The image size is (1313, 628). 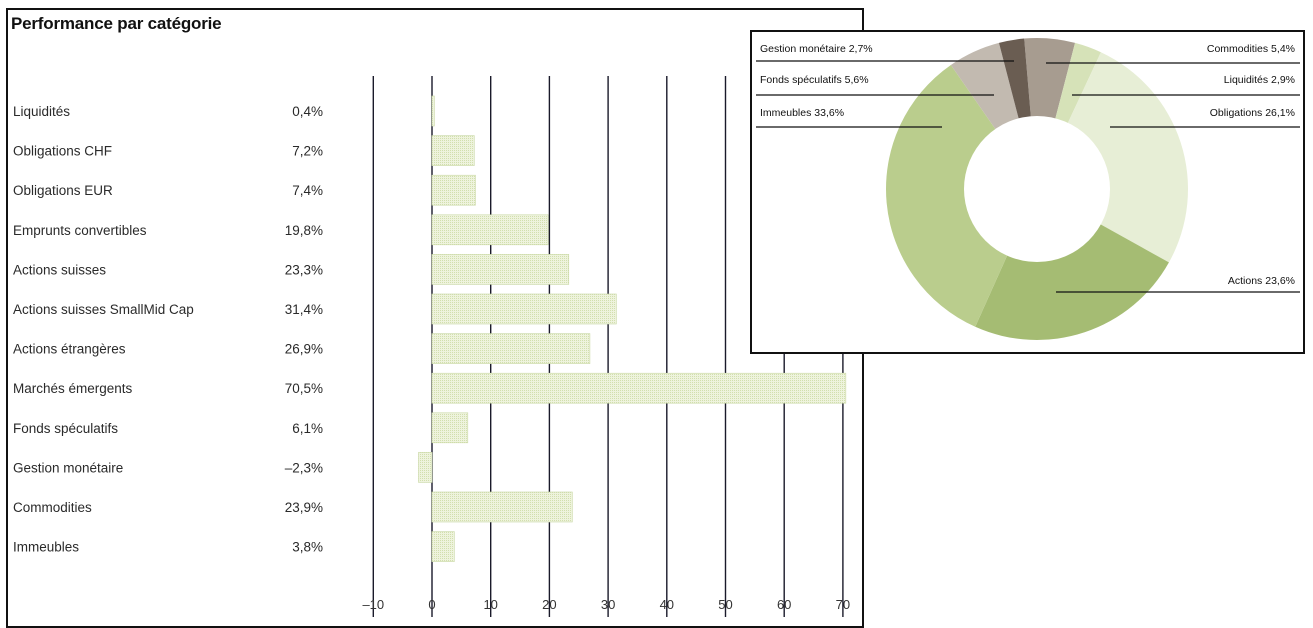 I want to click on category-label: Commodities, so click(x=52, y=507).